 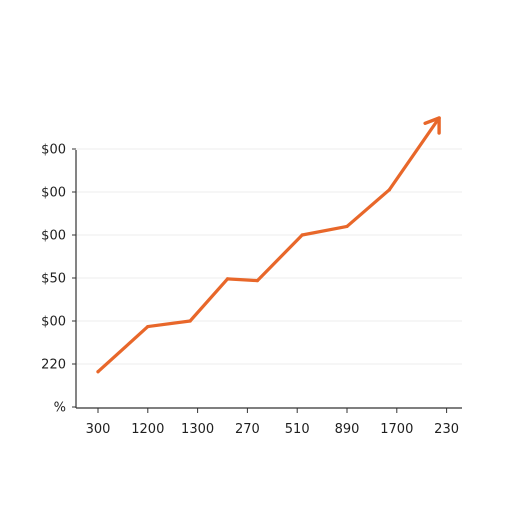 What do you see at coordinates (147, 429) in the screenshot?
I see `x-tick-label: 1200` at bounding box center [147, 429].